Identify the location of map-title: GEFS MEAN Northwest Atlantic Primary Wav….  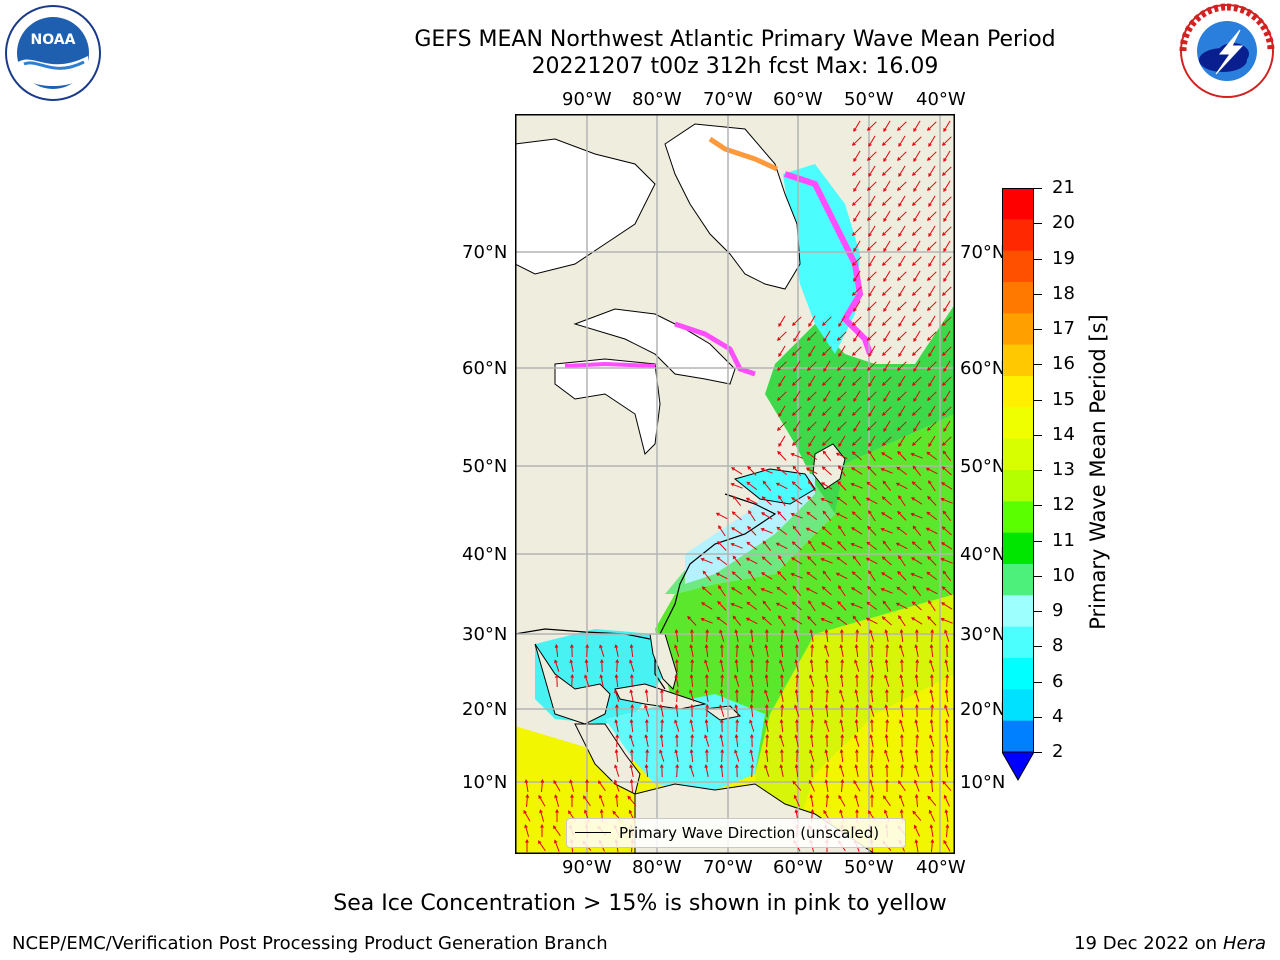
(735, 39).